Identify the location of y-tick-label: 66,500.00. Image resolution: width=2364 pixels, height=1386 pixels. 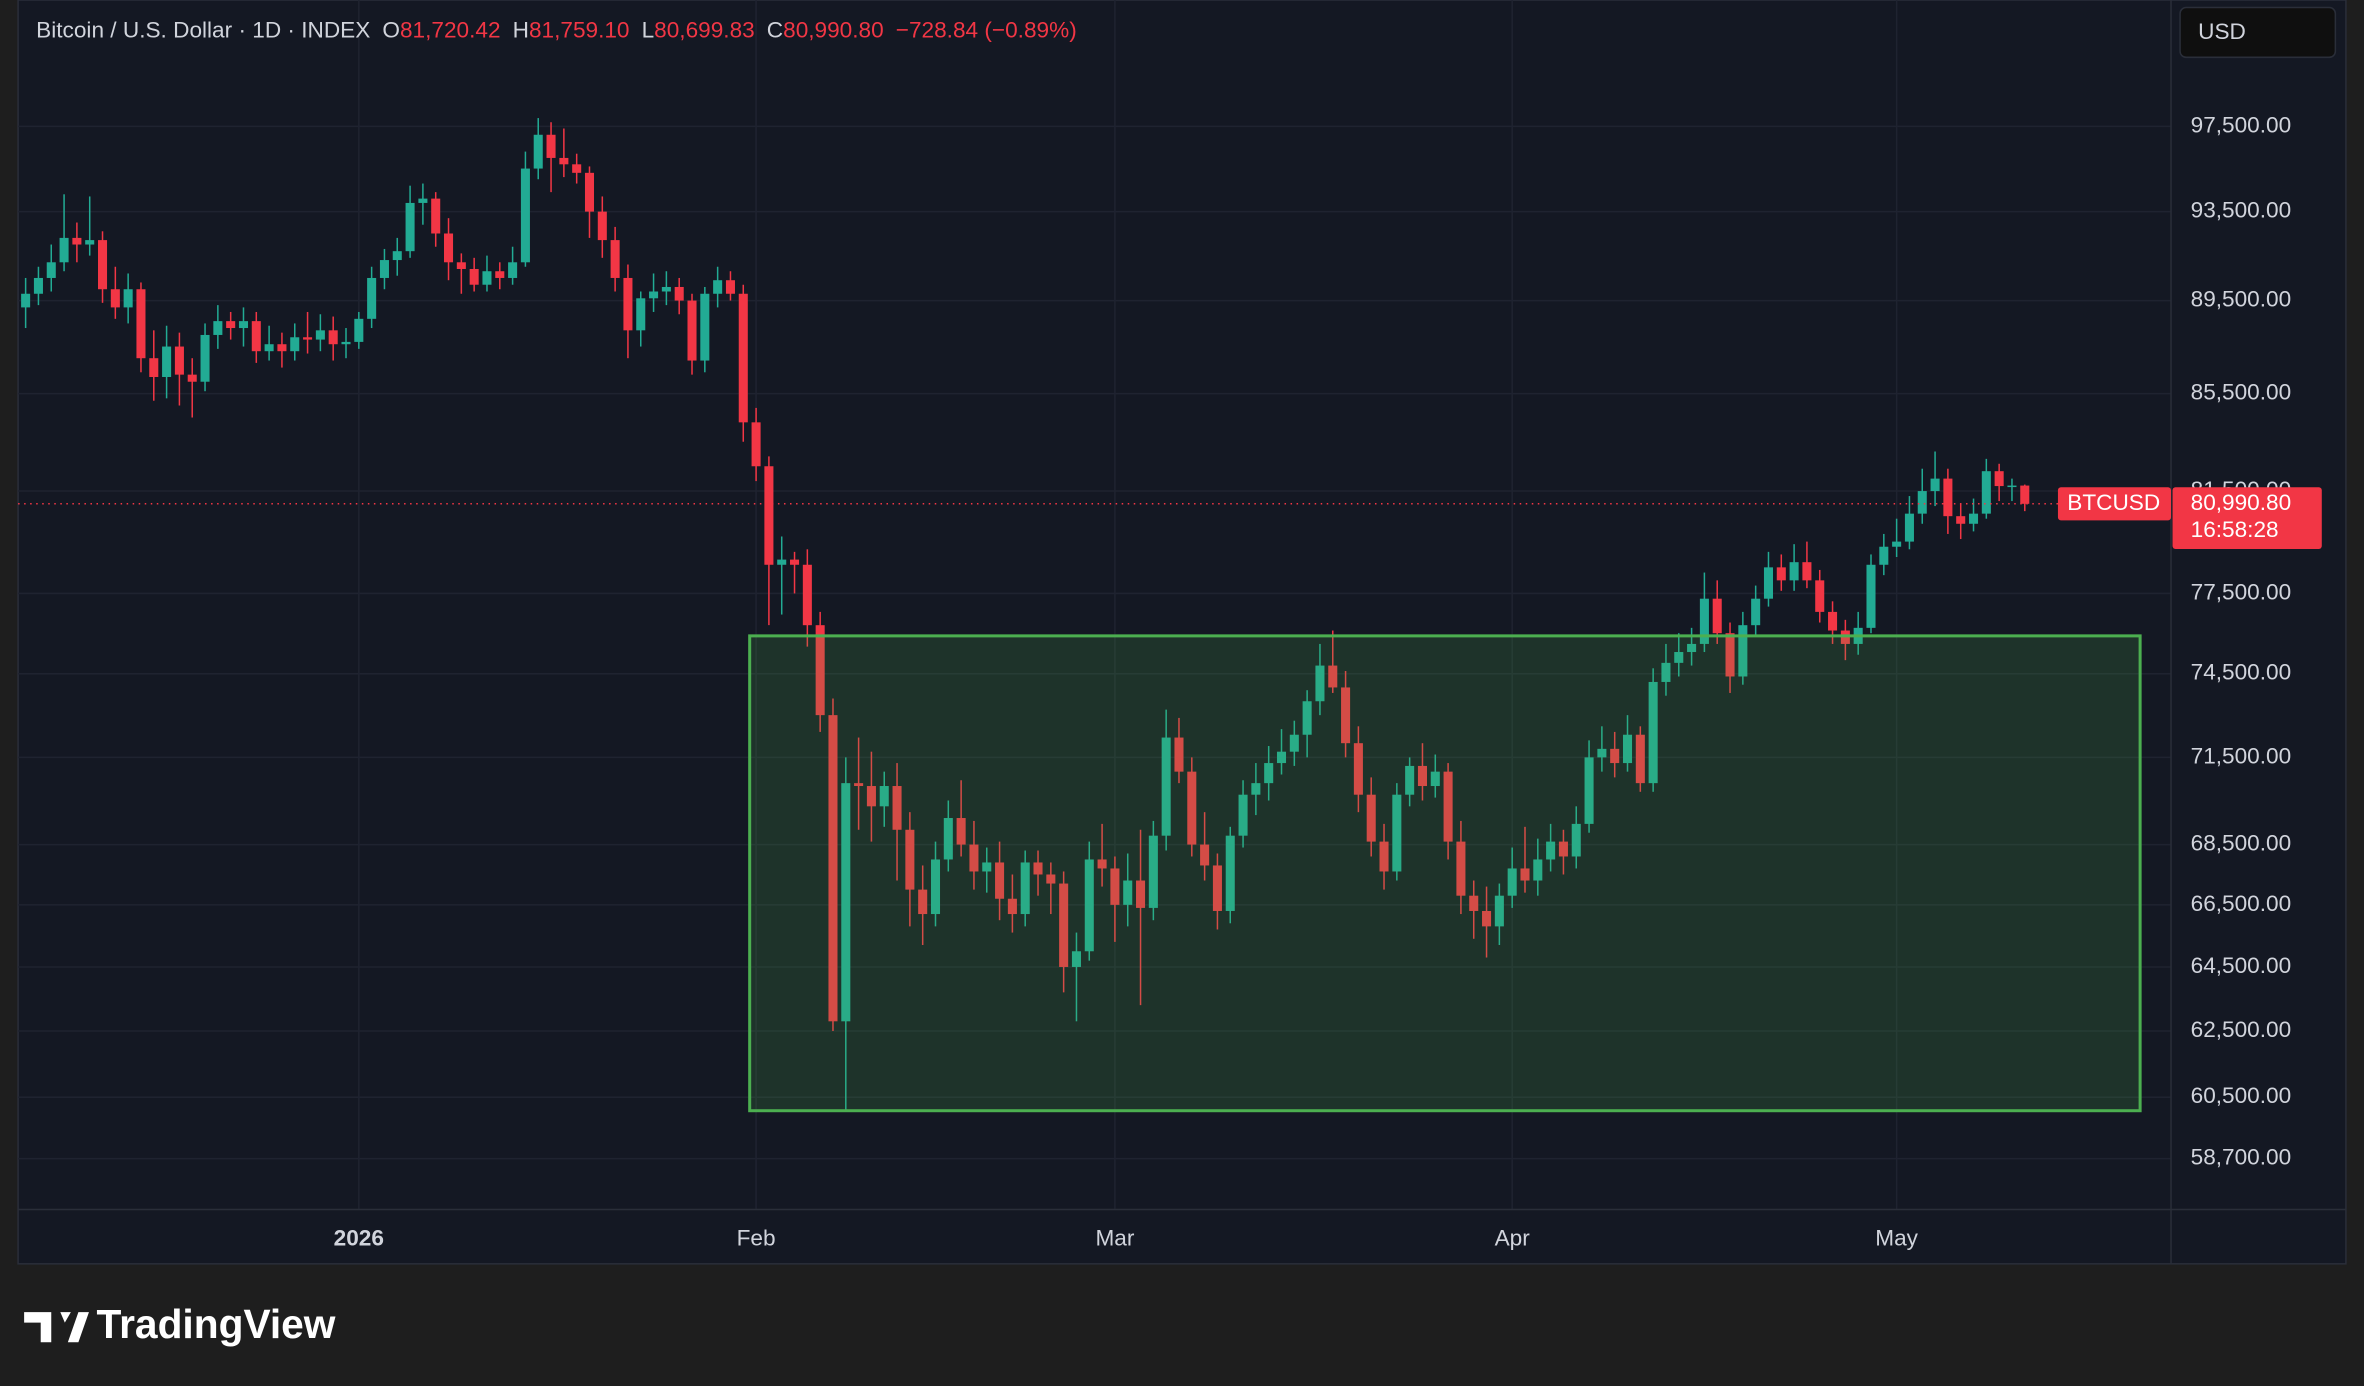
(2241, 903).